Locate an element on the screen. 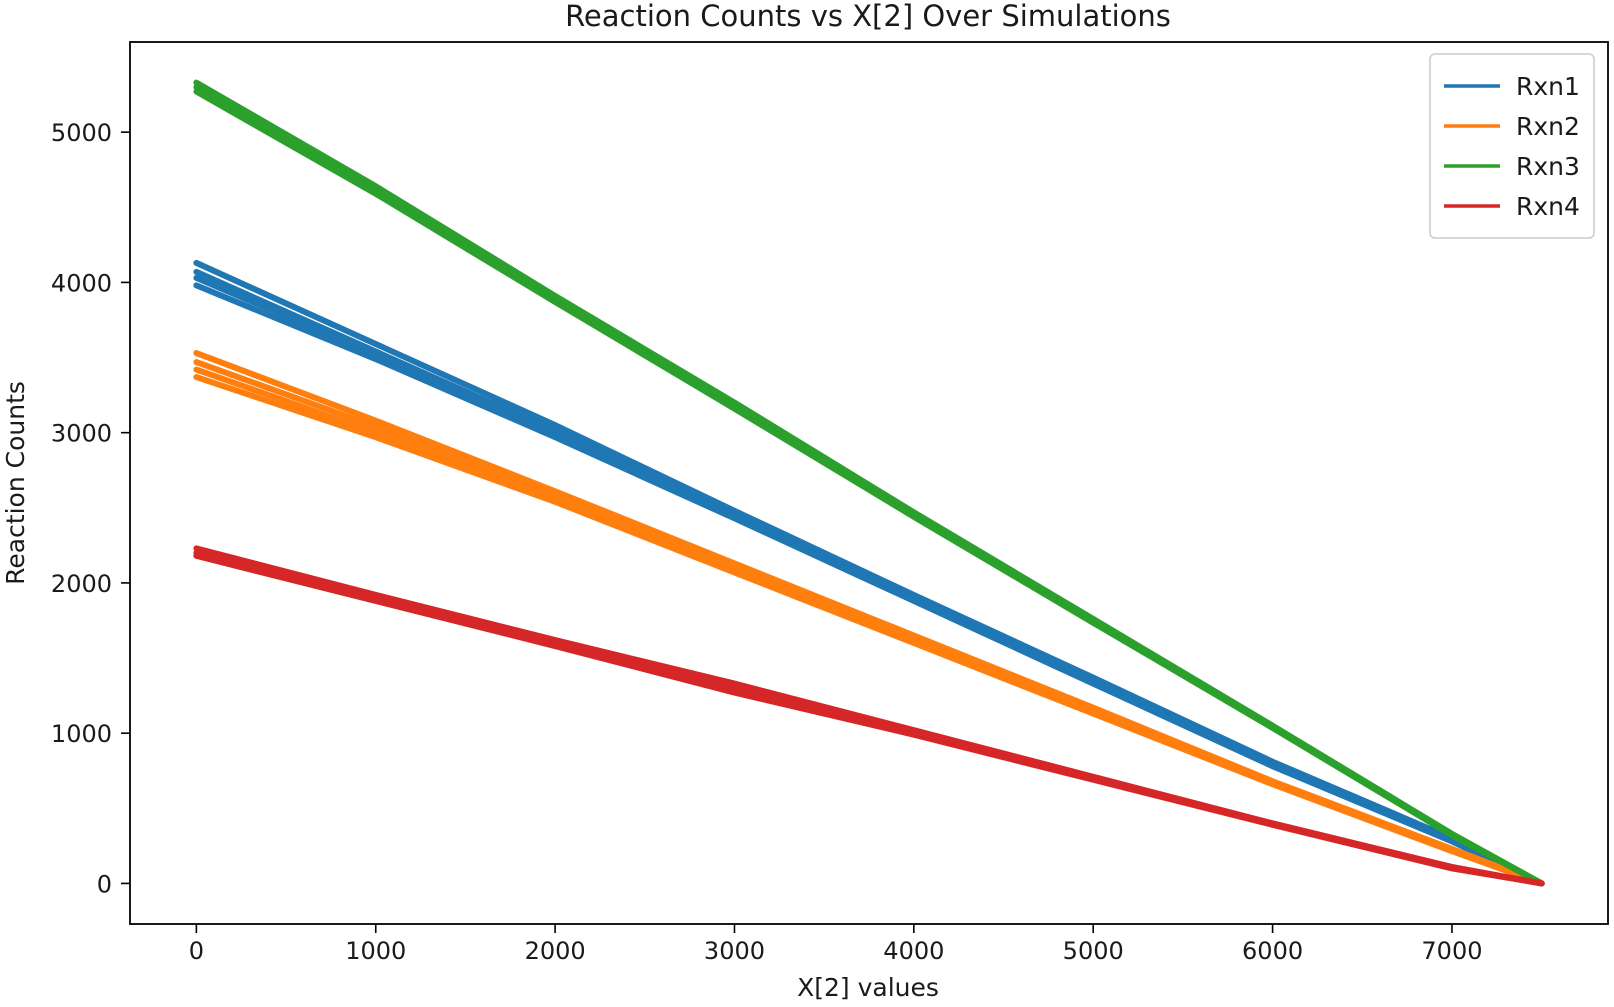  x-tick-label: 2000 is located at coordinates (555, 951).